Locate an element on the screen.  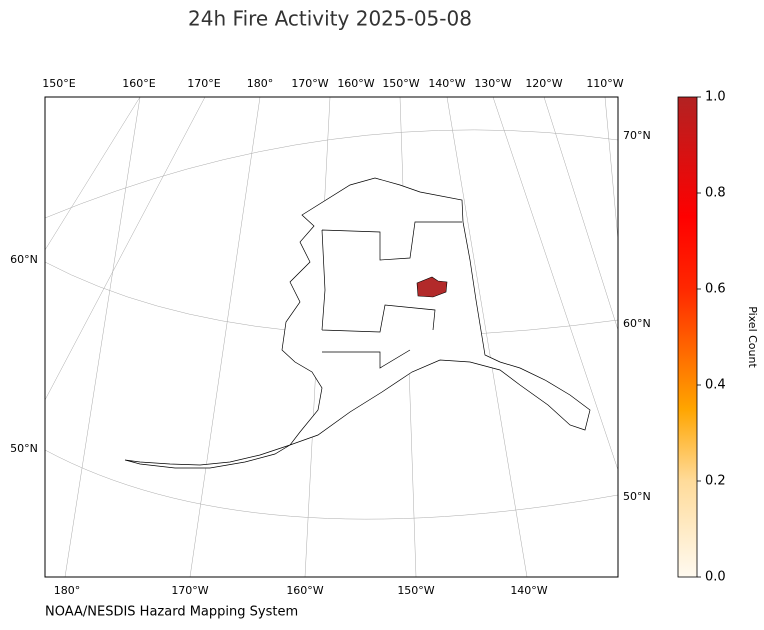
lon-label: 170°E is located at coordinates (203, 83).